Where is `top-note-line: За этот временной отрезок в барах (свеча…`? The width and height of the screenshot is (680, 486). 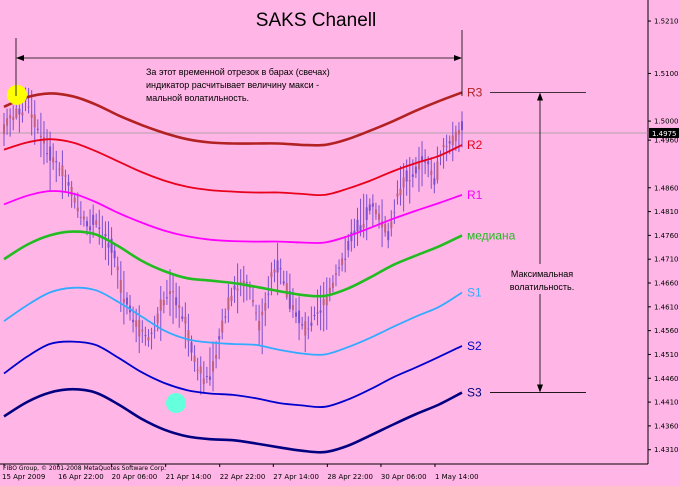 top-note-line: За этот временной отрезок в барах (свеча… is located at coordinates (238, 72).